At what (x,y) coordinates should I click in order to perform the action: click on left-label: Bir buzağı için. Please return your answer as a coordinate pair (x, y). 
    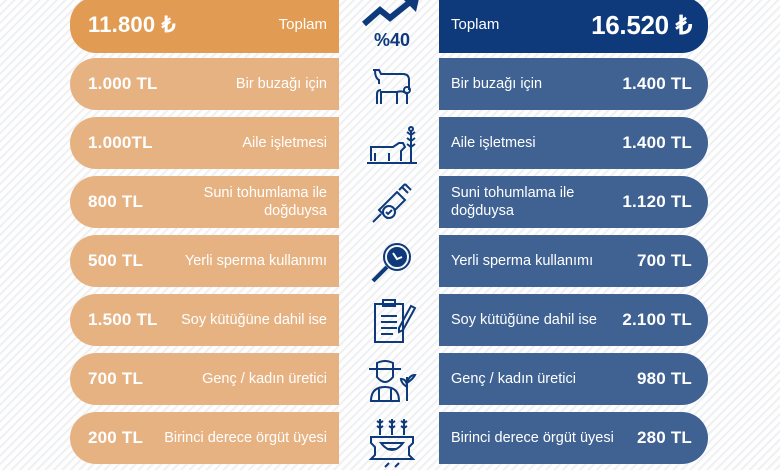
    Looking at the image, I should click on (281, 84).